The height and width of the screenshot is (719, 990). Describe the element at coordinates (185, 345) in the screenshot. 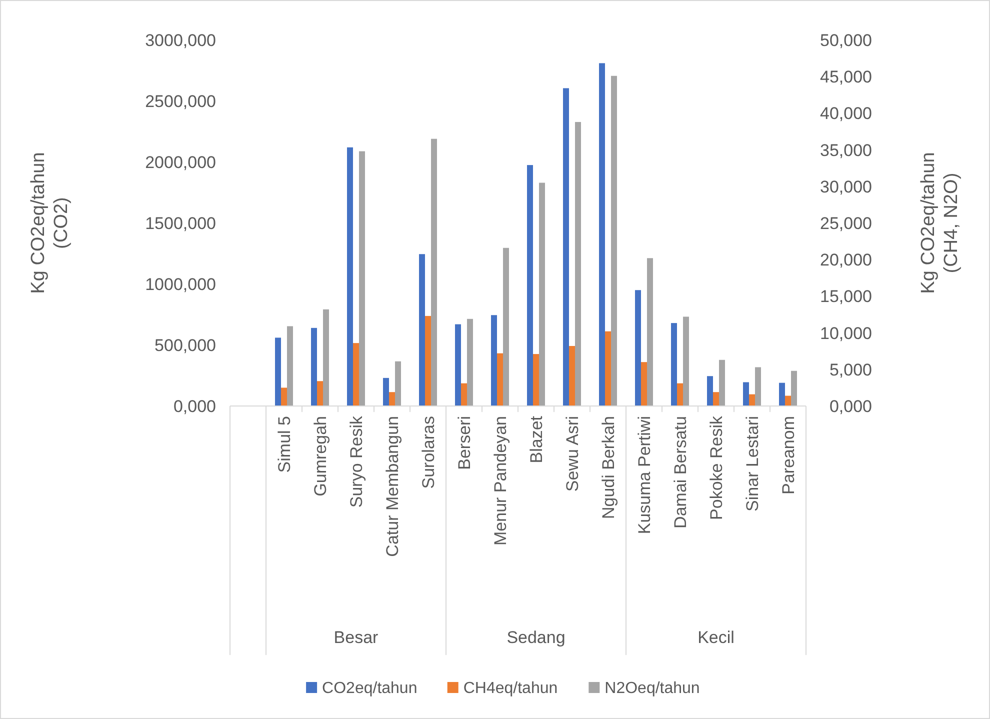

I see `y-tick-label: 500,000` at that location.